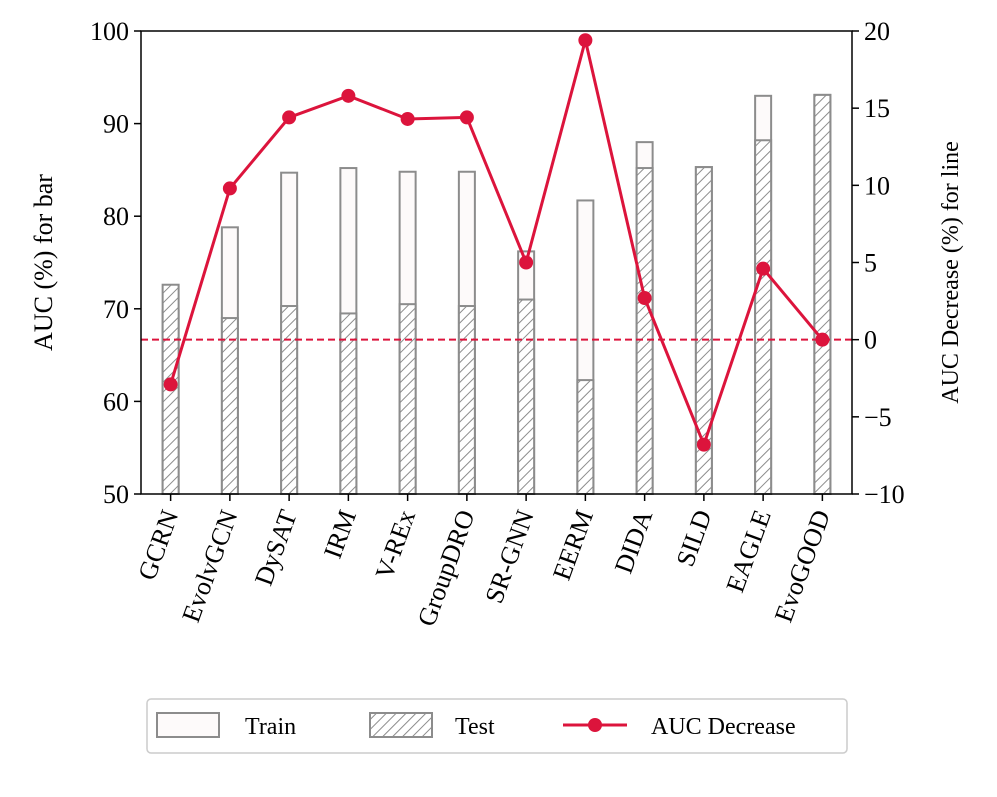 This screenshot has width=997, height=797. What do you see at coordinates (116, 309) in the screenshot?
I see `left-tick-label: 70` at bounding box center [116, 309].